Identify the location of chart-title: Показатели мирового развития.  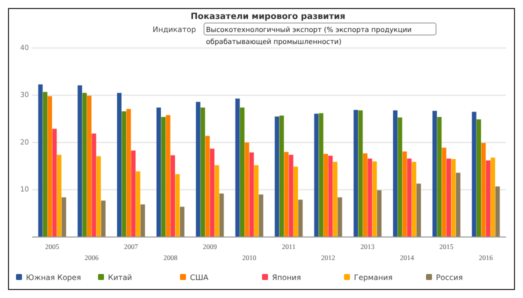
(268, 17).